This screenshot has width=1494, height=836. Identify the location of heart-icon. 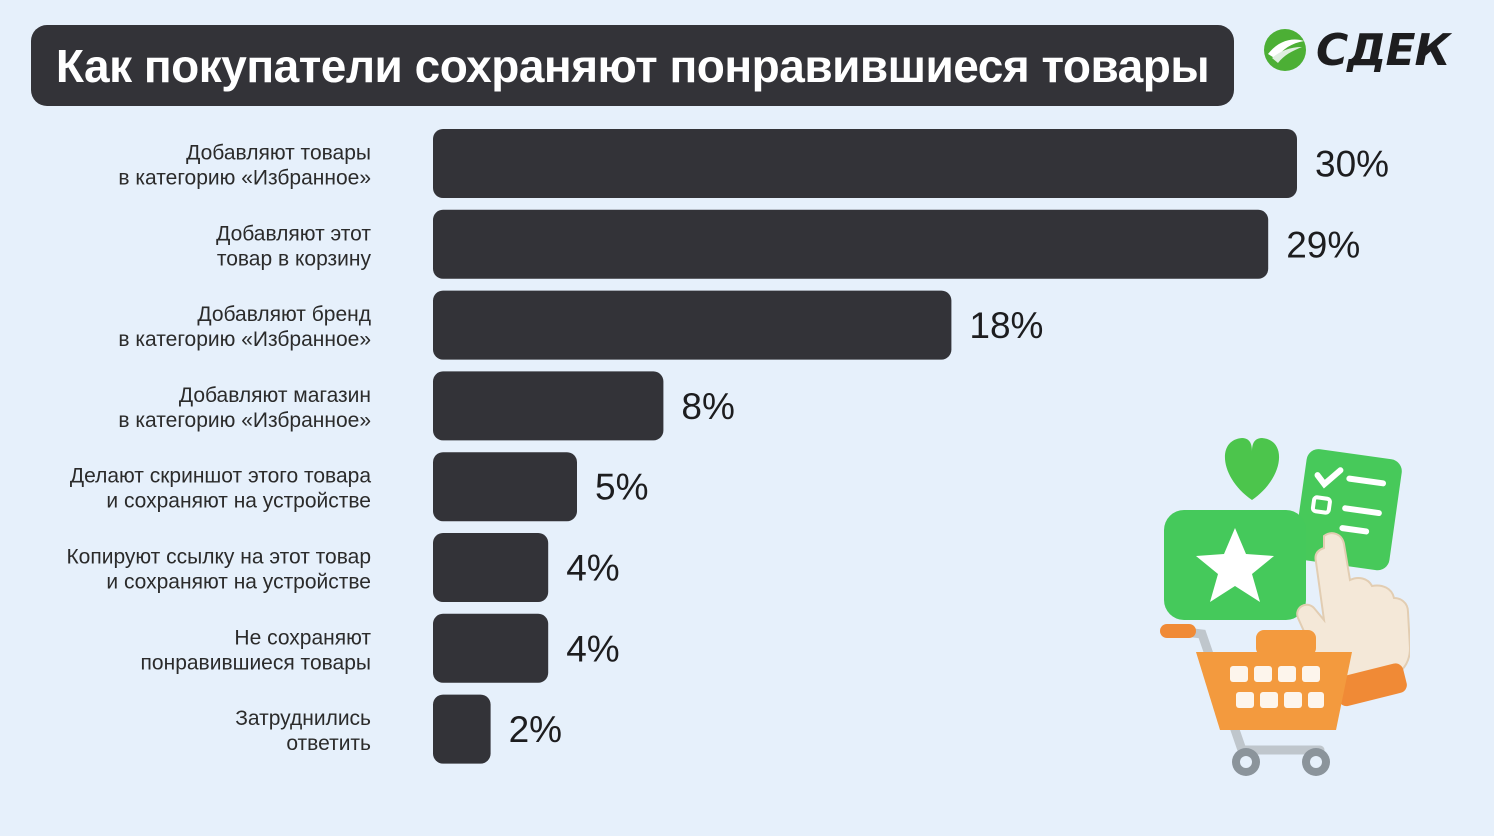
(1252, 469).